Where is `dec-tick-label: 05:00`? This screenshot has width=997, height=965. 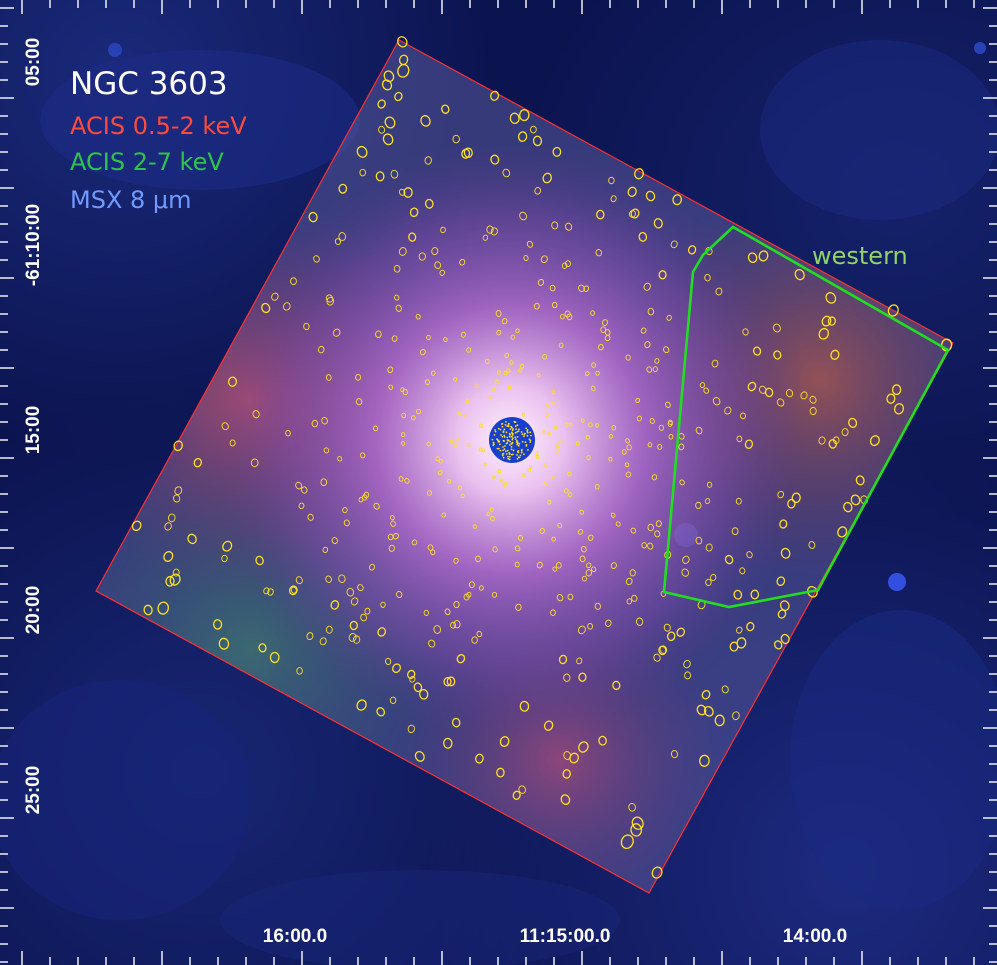
dec-tick-label: 05:00 is located at coordinates (33, 62).